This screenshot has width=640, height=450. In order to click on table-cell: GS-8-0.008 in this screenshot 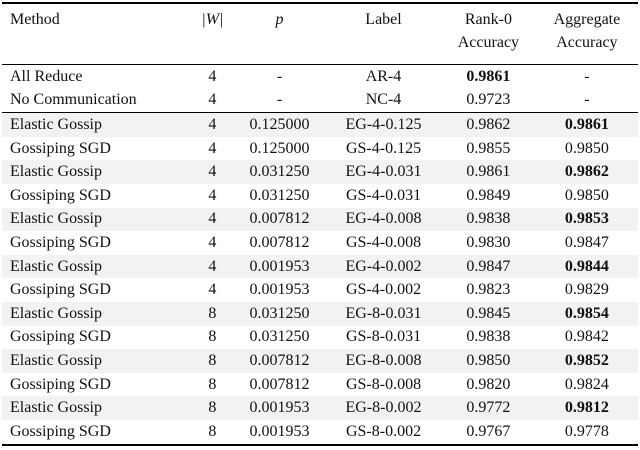, I will do `click(383, 384)`.